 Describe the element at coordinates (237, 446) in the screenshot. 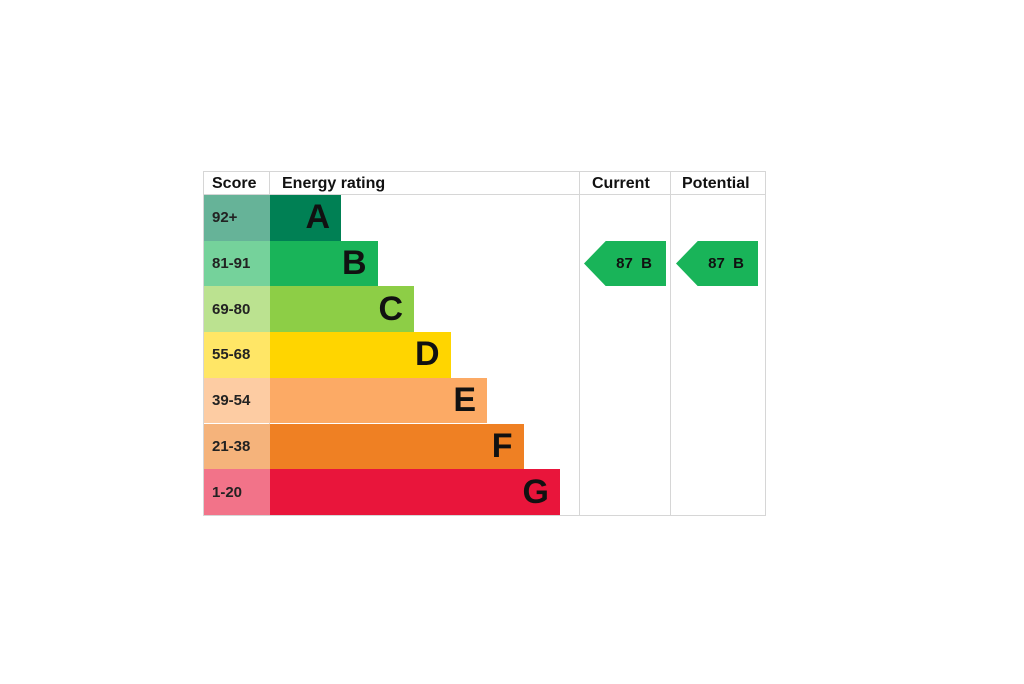

I see `score-range-f: 21-38` at that location.